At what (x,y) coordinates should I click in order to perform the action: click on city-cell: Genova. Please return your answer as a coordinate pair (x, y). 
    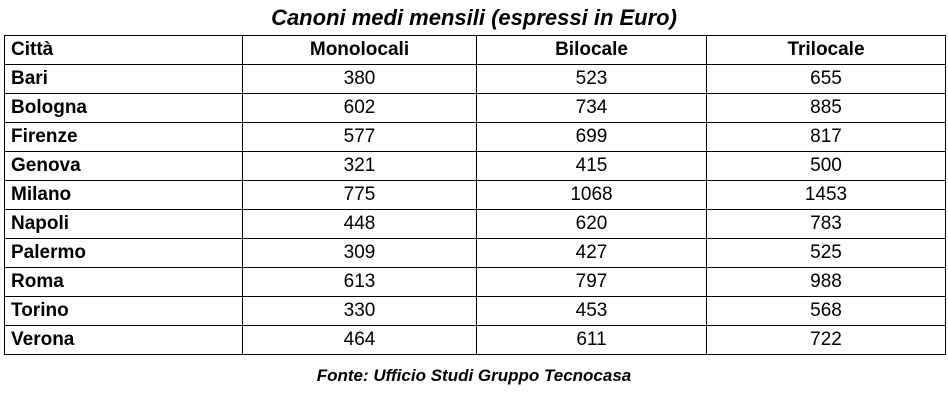
    Looking at the image, I should click on (123, 166).